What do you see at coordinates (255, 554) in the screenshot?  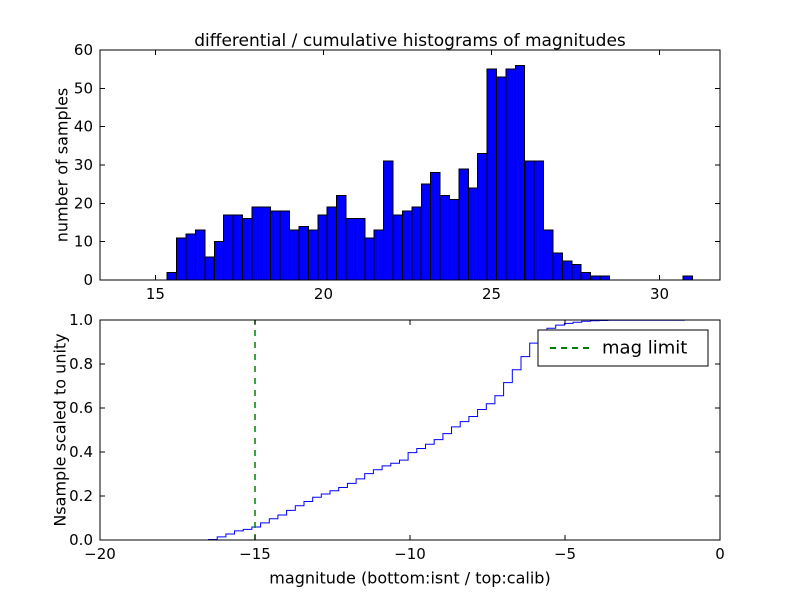 I see `x-tick-label: −15` at bounding box center [255, 554].